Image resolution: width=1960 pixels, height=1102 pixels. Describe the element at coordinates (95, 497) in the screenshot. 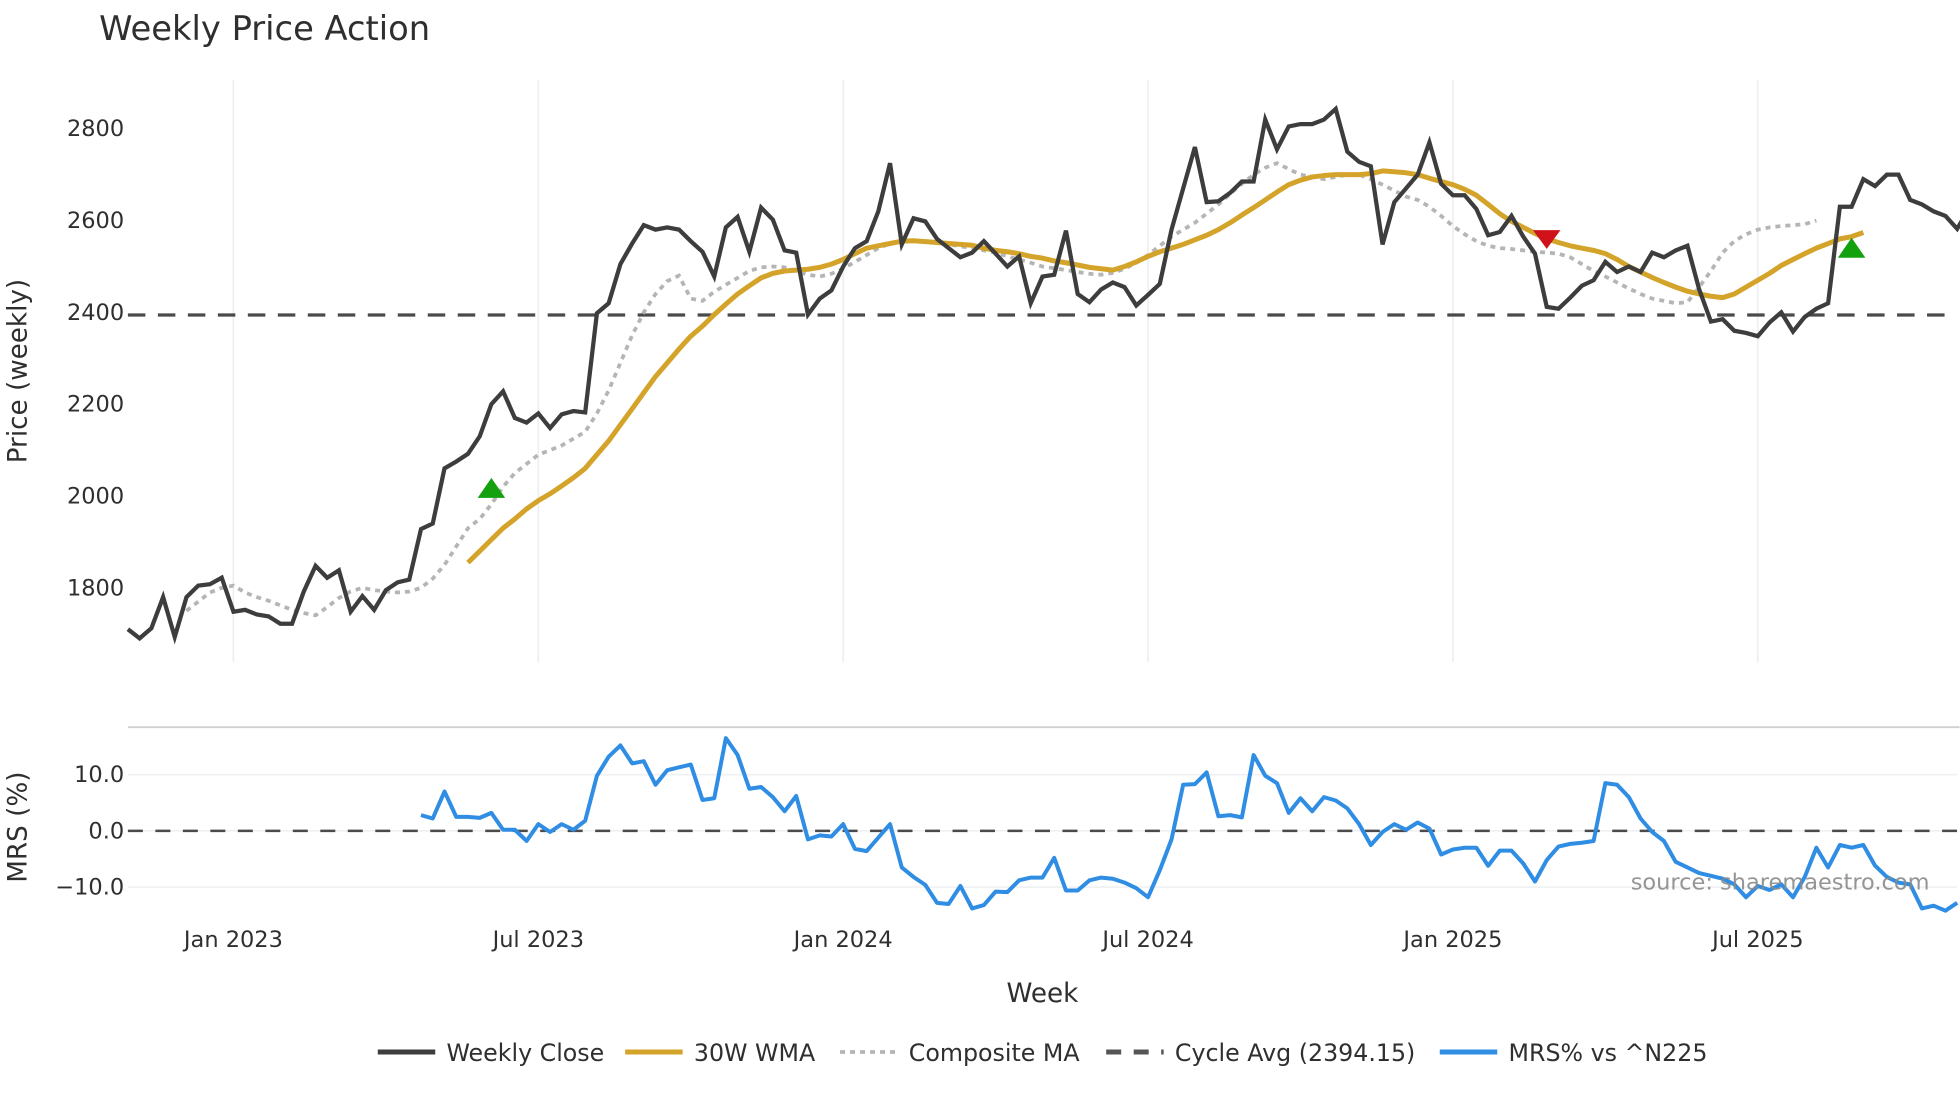

I see `y-tick-label: 2000` at that location.